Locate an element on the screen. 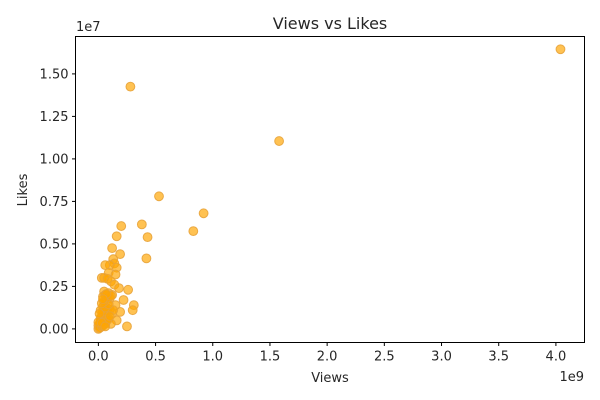 The height and width of the screenshot is (400, 600). y-tick-label: 1.50 is located at coordinates (54, 74).